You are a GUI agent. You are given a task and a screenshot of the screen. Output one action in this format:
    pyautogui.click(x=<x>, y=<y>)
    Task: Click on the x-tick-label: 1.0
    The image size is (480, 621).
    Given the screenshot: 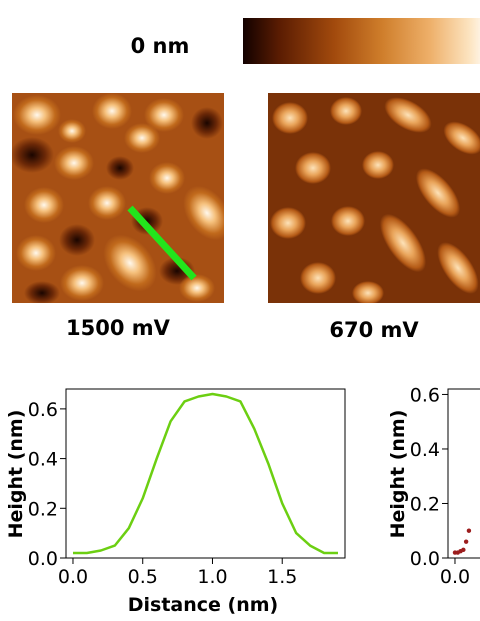 What is the action you would take?
    pyautogui.click(x=212, y=577)
    